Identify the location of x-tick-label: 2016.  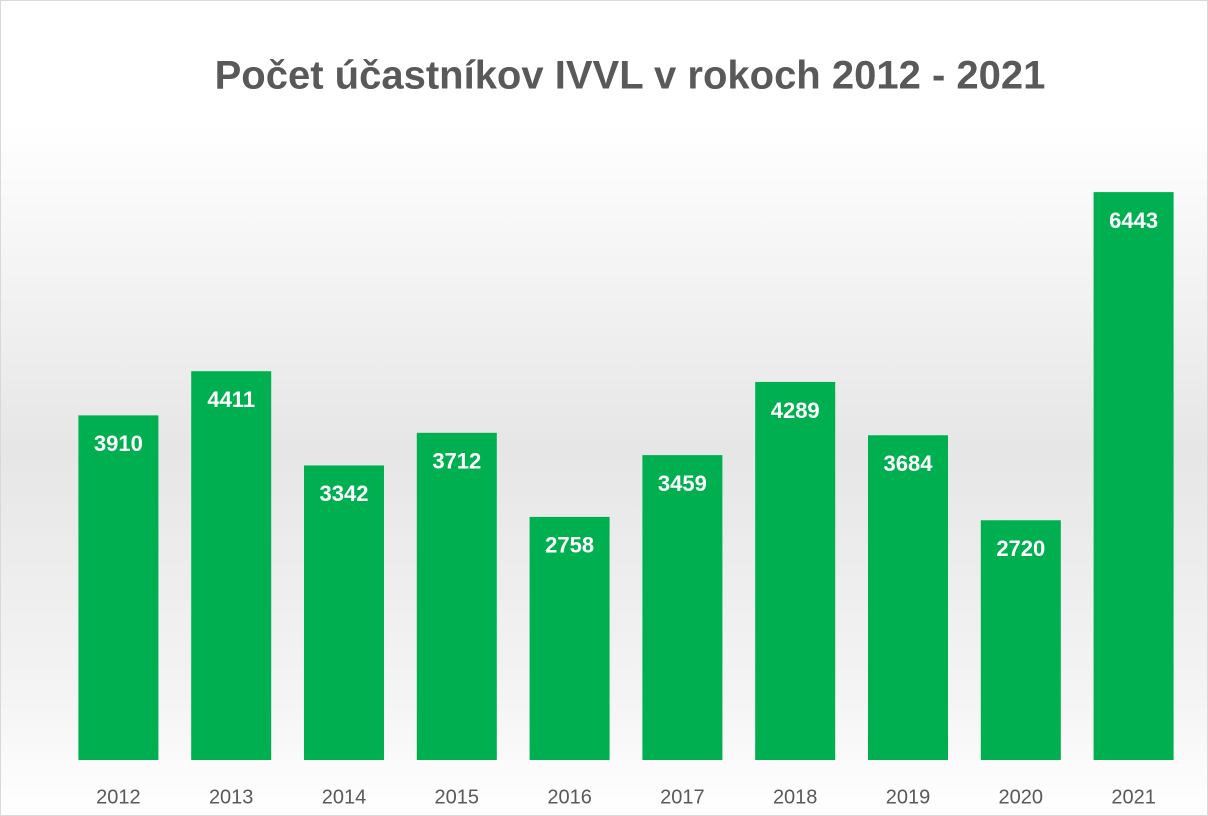
(569, 797).